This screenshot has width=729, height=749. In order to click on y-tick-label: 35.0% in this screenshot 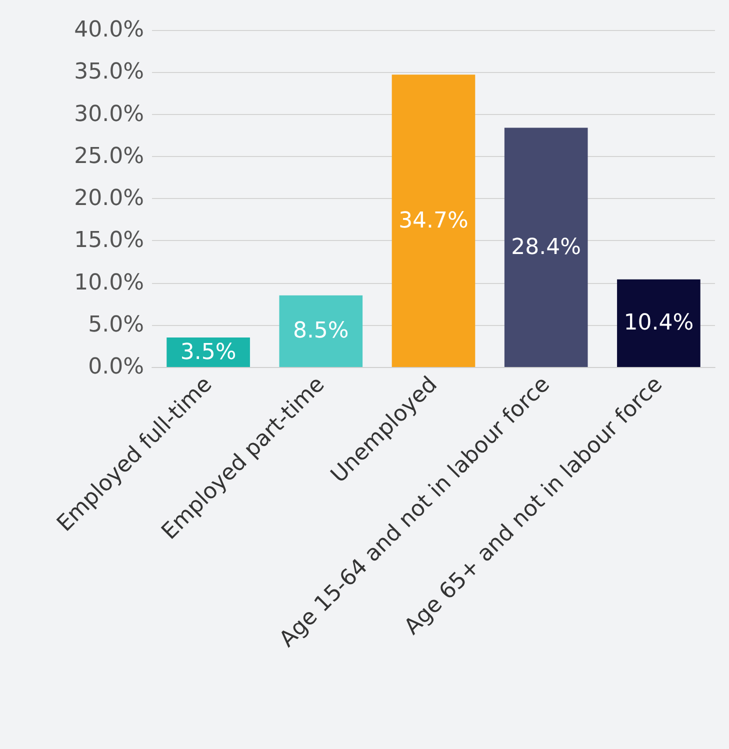, I will do `click(109, 72)`.